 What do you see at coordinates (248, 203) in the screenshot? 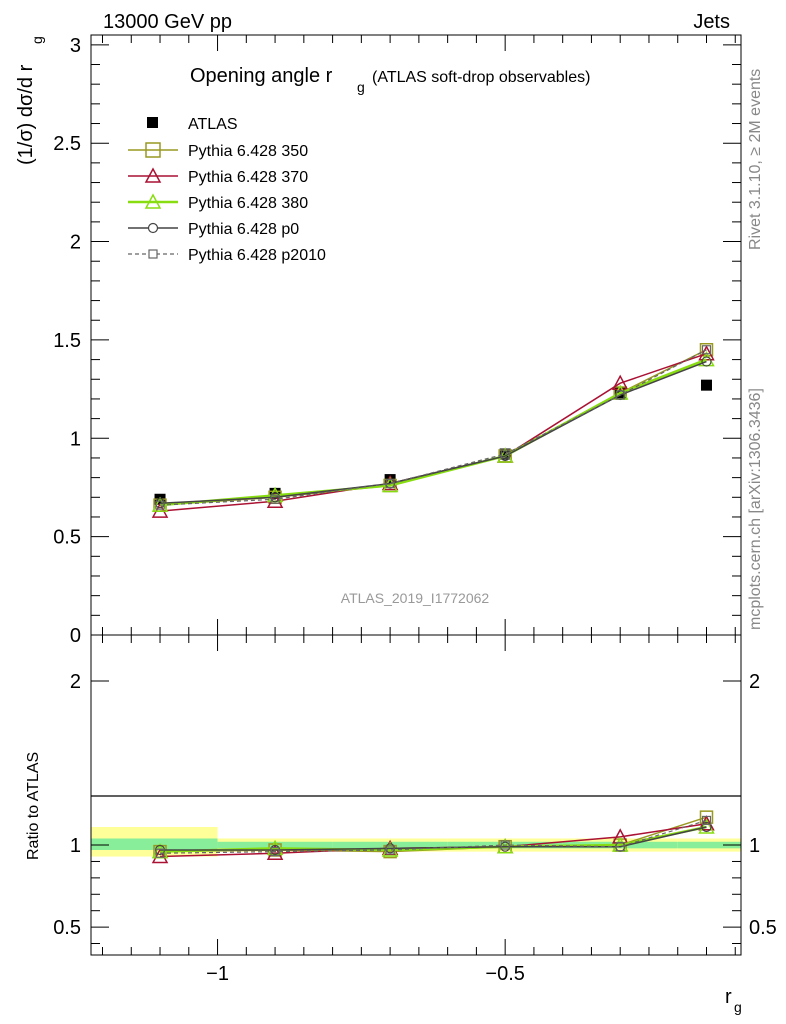
I see `legend-label-380: Pythia 6.428 380` at bounding box center [248, 203].